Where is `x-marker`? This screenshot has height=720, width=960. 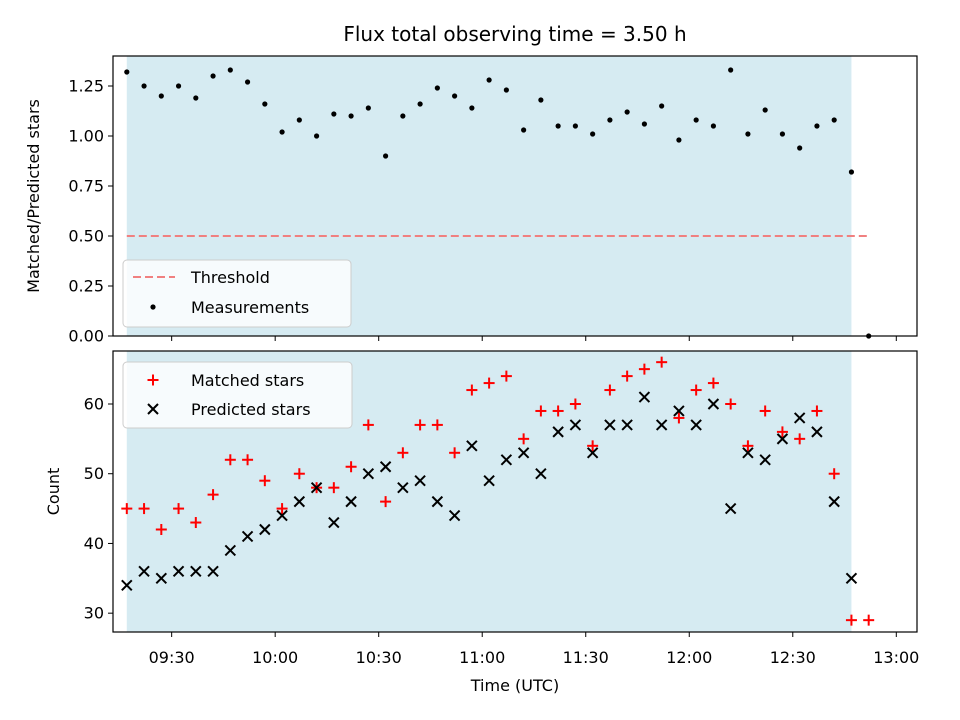
x-marker is located at coordinates (153, 409).